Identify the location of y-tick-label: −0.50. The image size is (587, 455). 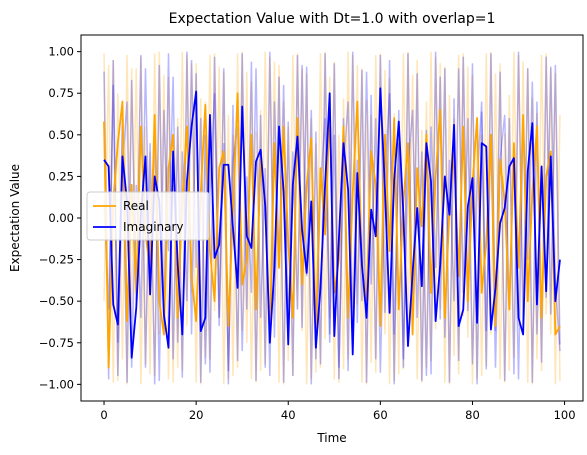
(56, 301).